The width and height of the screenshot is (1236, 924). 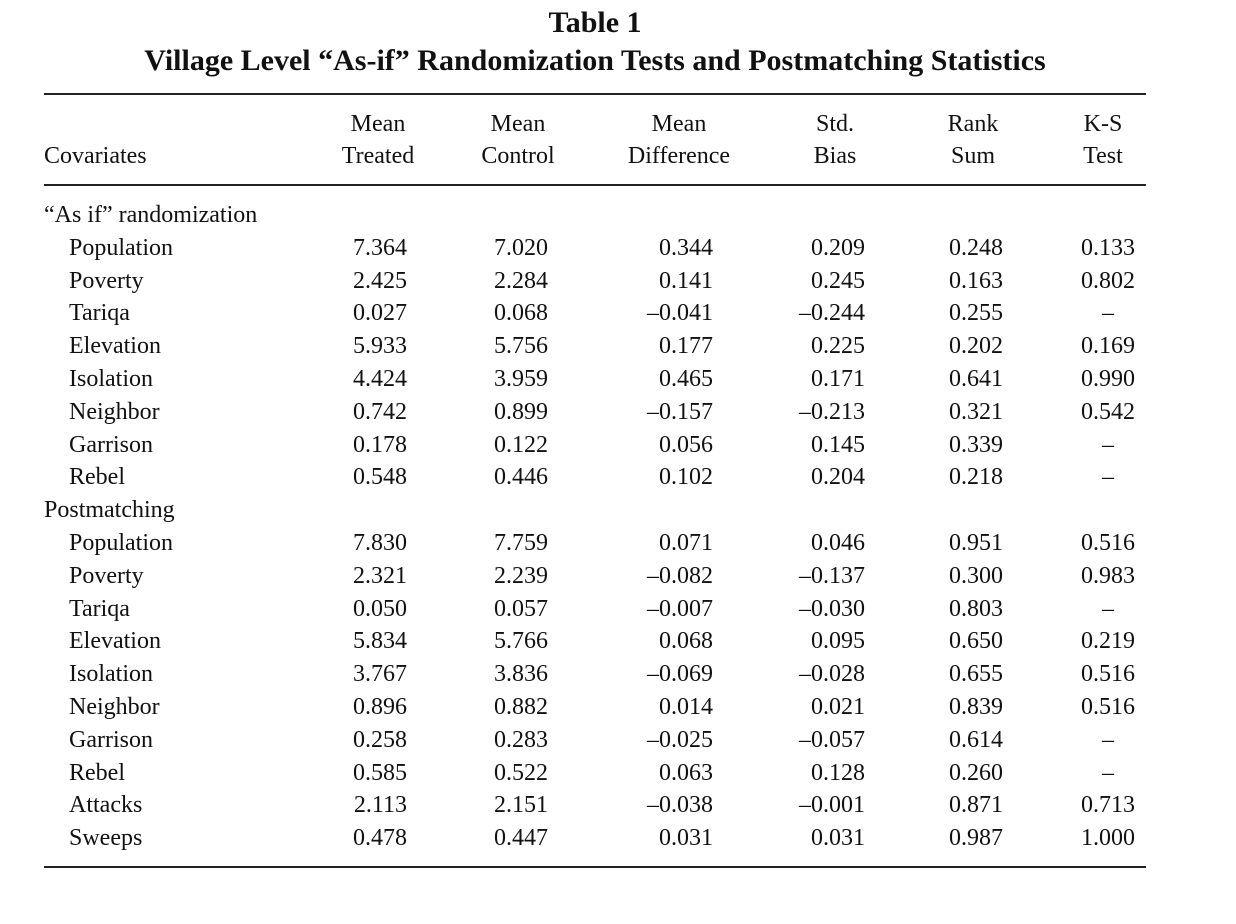 I want to click on covariate-name: Garrison, so click(x=111, y=739).